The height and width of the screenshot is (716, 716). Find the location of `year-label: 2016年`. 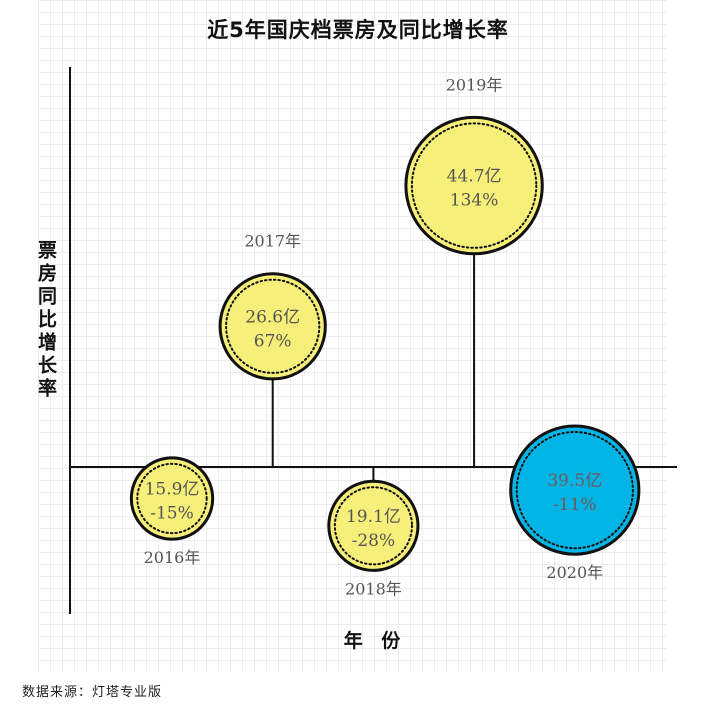

year-label: 2016年 is located at coordinates (172, 557).